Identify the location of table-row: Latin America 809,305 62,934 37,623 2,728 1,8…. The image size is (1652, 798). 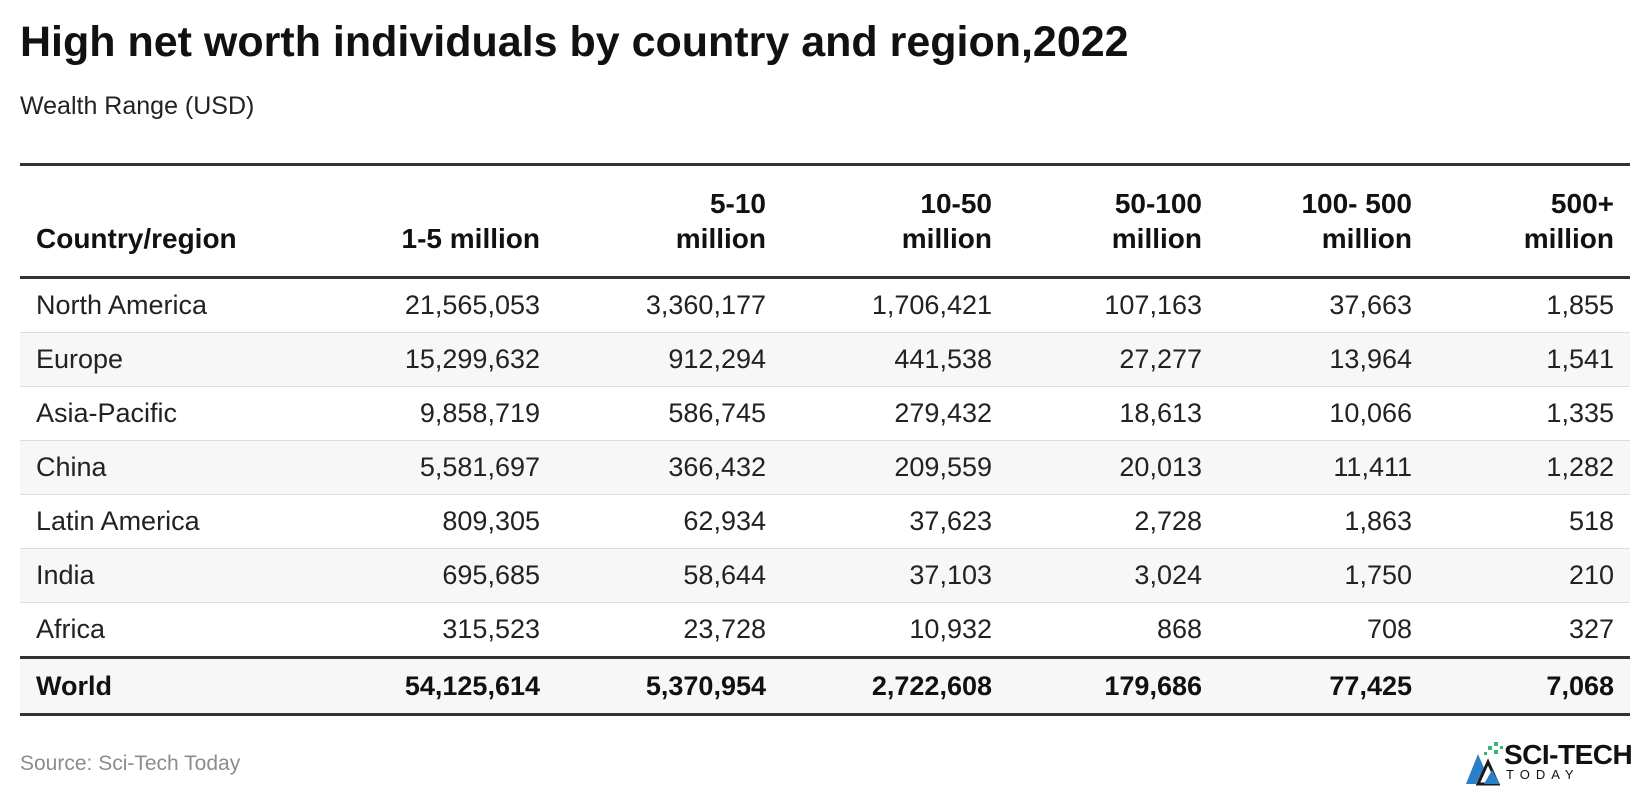
(825, 521).